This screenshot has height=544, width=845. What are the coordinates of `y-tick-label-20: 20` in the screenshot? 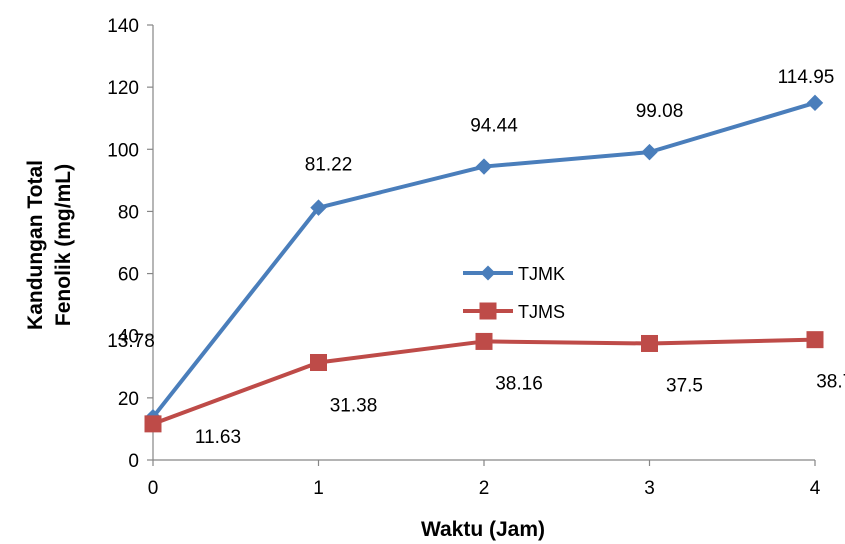 It's located at (128, 399).